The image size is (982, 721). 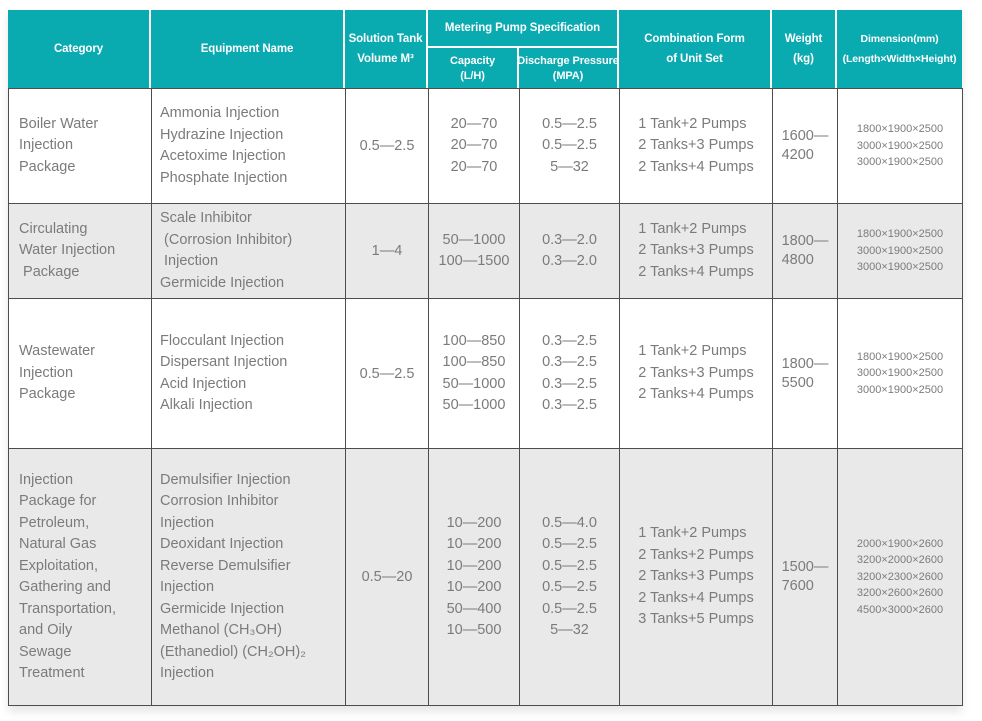 I want to click on text-lines: Combination Form of Unit Set, so click(x=694, y=49).